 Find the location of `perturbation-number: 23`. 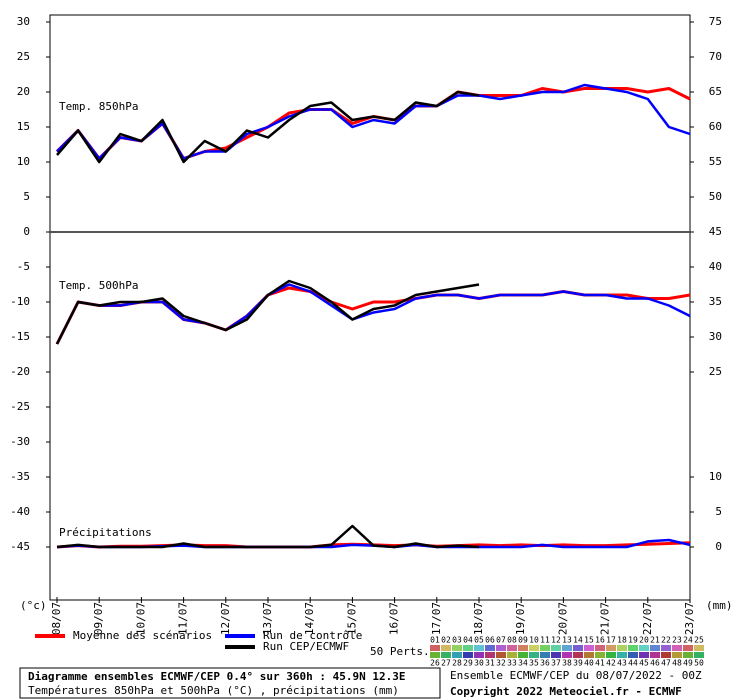

perturbation-number: 23 is located at coordinates (677, 640).